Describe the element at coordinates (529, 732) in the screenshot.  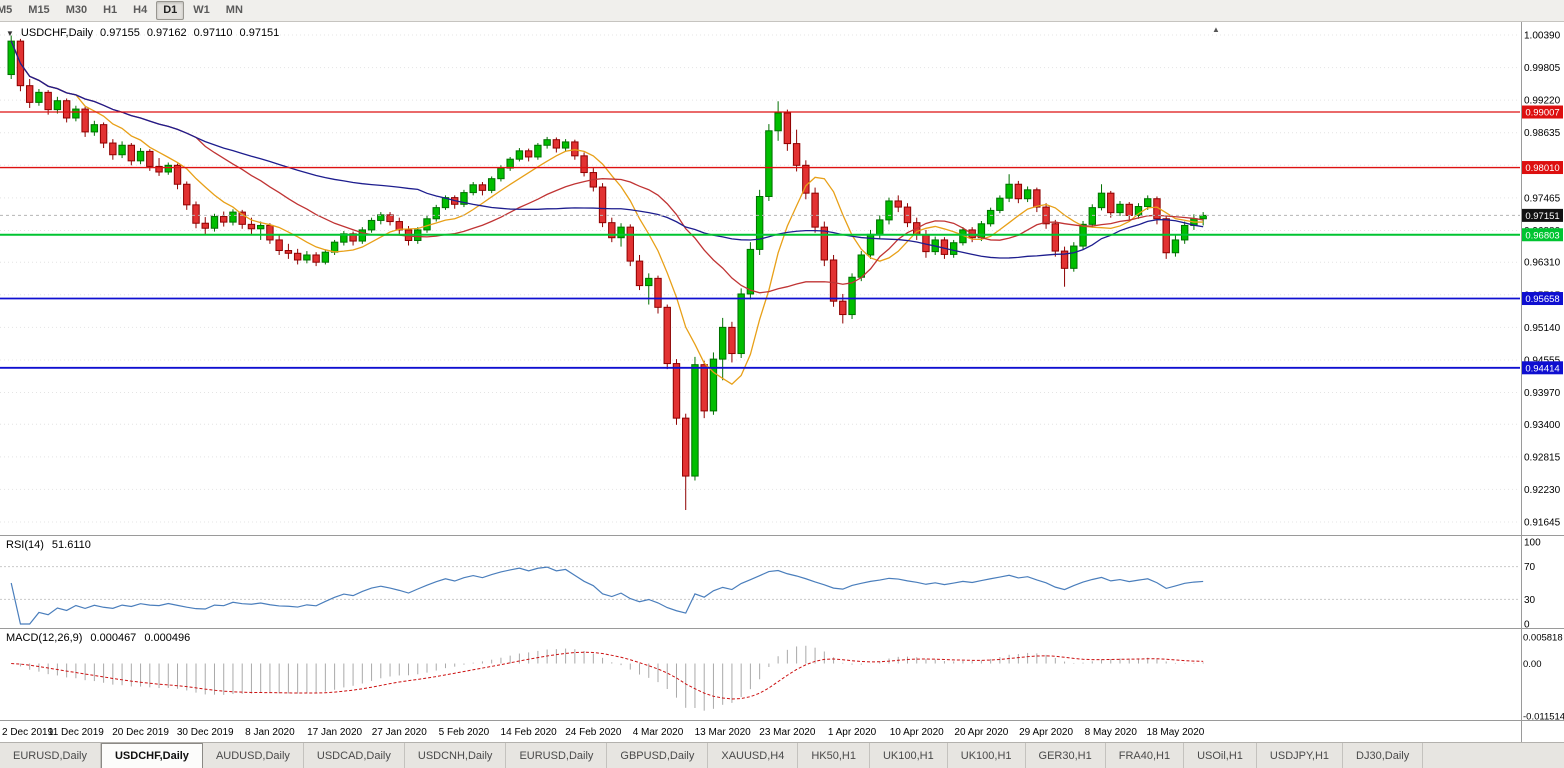
I see `date-label: 14 Feb 2020` at that location.